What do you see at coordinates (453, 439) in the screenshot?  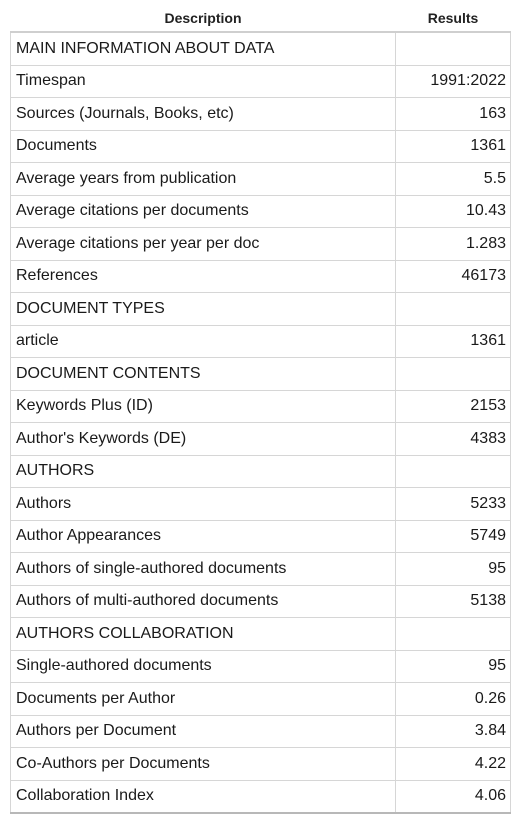 I see `row-result: 4383` at bounding box center [453, 439].